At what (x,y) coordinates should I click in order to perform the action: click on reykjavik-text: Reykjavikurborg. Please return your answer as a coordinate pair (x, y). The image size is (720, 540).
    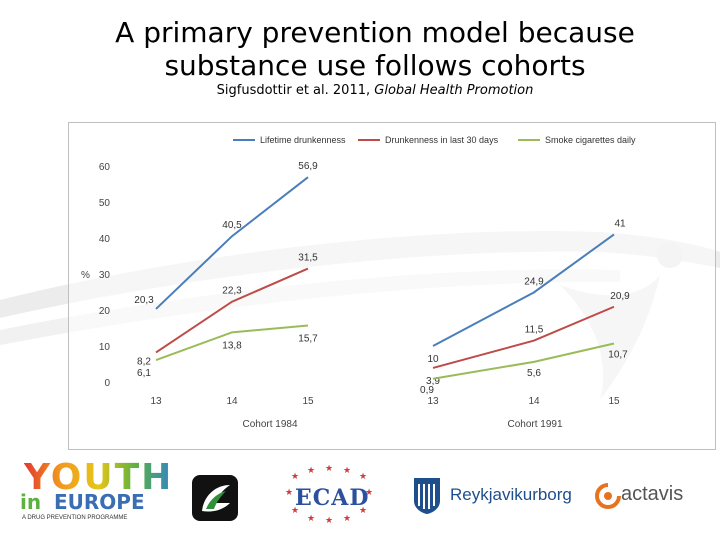
    Looking at the image, I should click on (511, 494).